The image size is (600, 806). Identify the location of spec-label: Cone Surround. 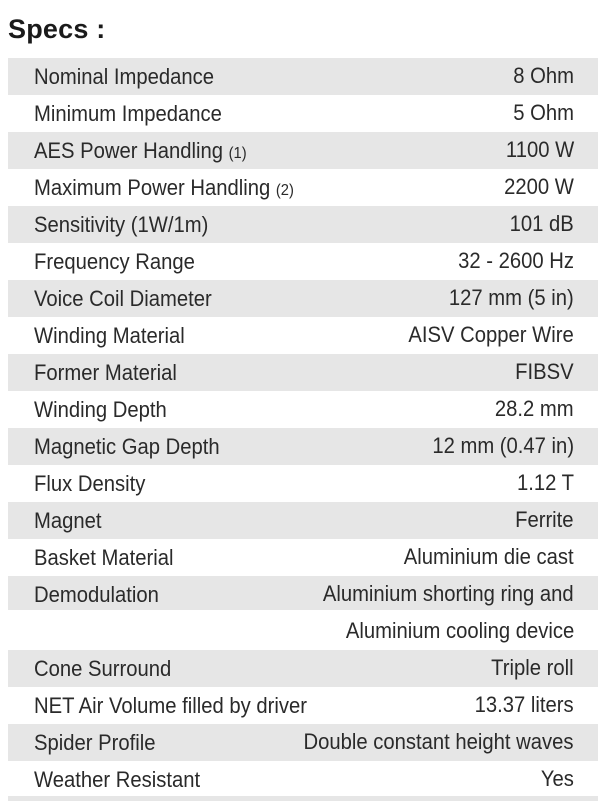
(103, 668).